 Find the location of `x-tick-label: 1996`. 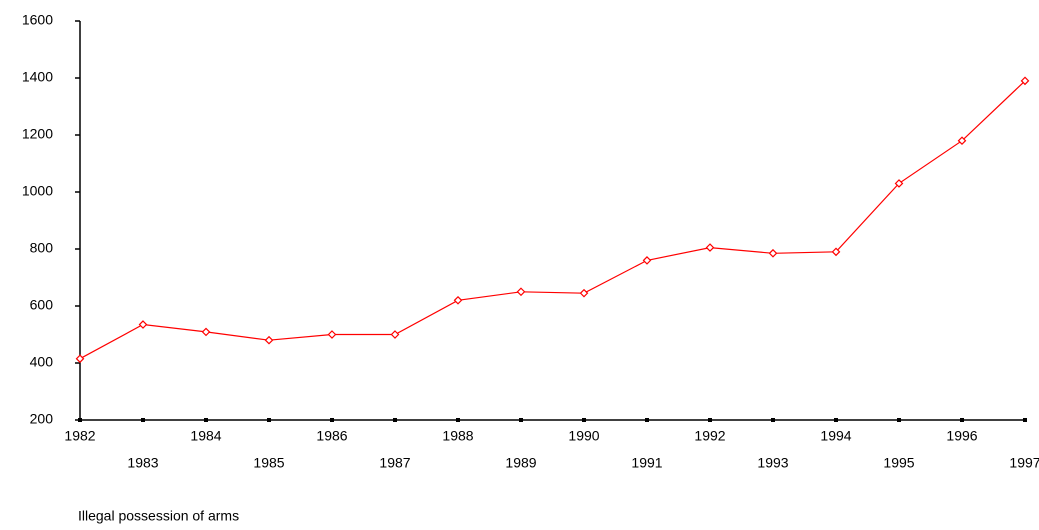

x-tick-label: 1996 is located at coordinates (961, 436).